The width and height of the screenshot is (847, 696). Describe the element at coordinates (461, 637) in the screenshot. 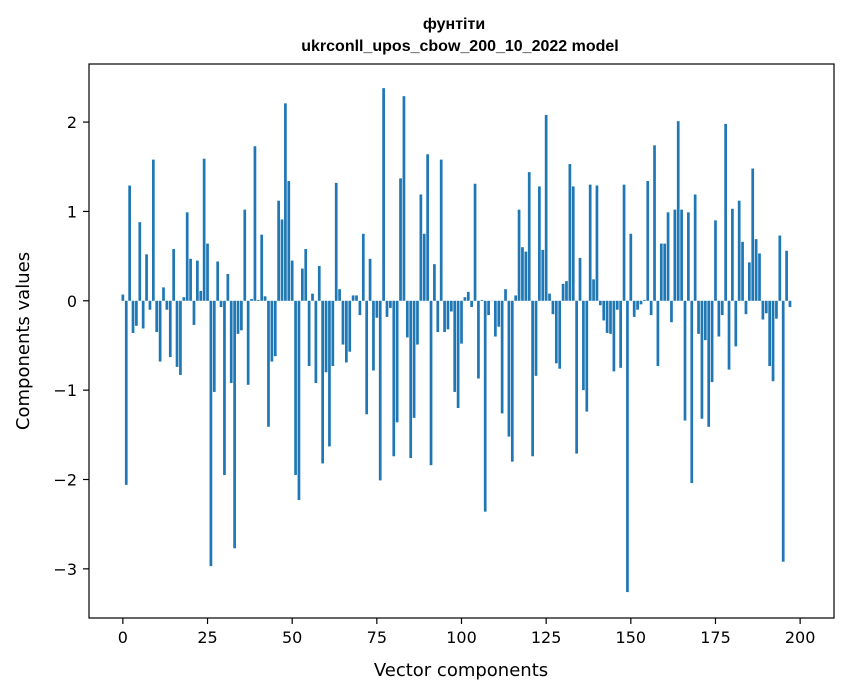

I see `x-tick-label: 100` at that location.